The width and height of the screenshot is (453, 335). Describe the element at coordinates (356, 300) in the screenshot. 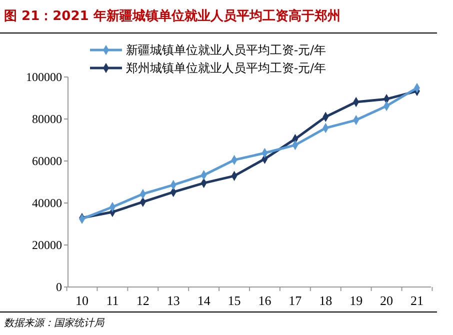

I see `x-tick-label: 19` at that location.